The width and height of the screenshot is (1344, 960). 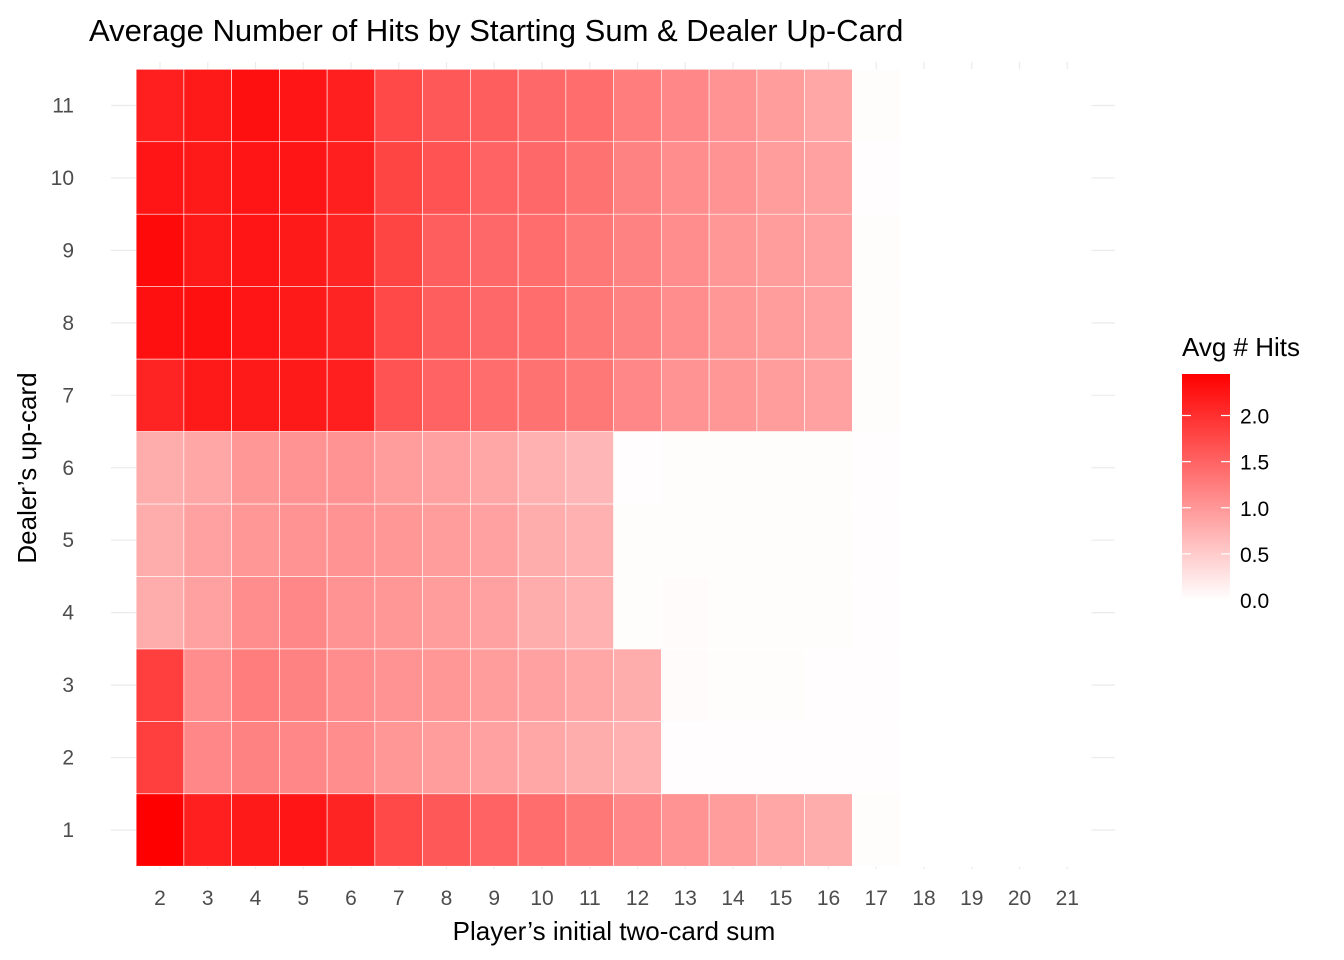 I want to click on y-tick-label: 9, so click(x=68, y=250).